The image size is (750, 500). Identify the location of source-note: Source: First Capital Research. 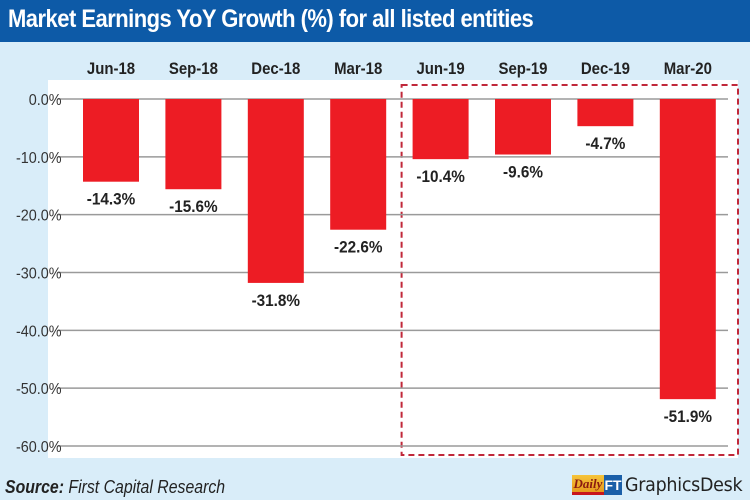
(115, 487).